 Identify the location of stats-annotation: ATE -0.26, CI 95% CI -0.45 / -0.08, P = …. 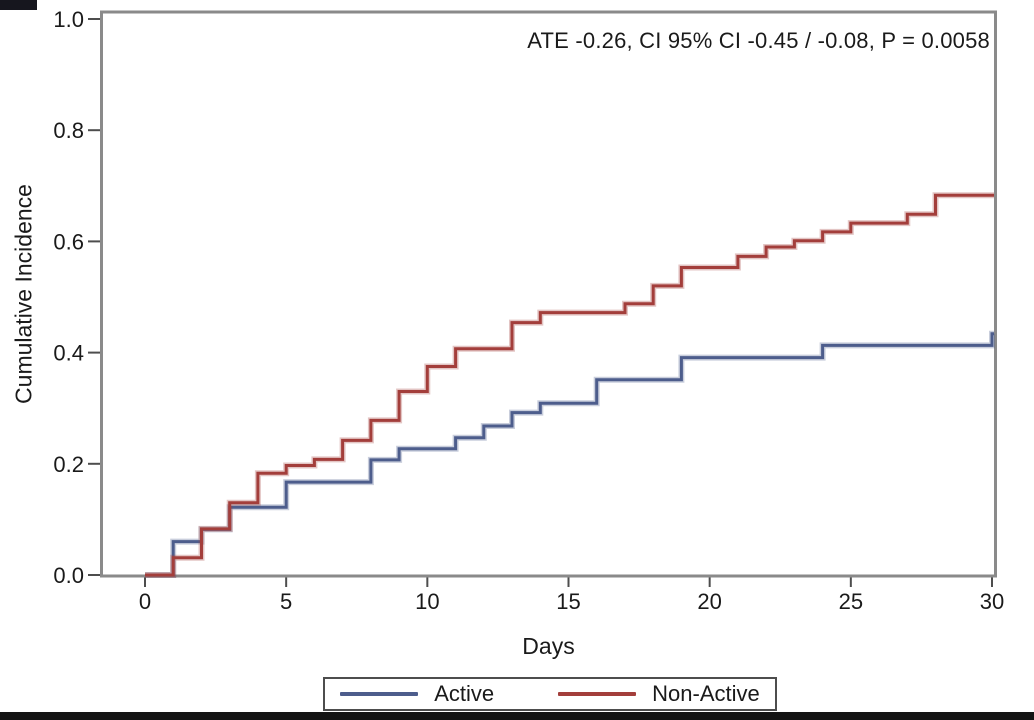
(758, 40).